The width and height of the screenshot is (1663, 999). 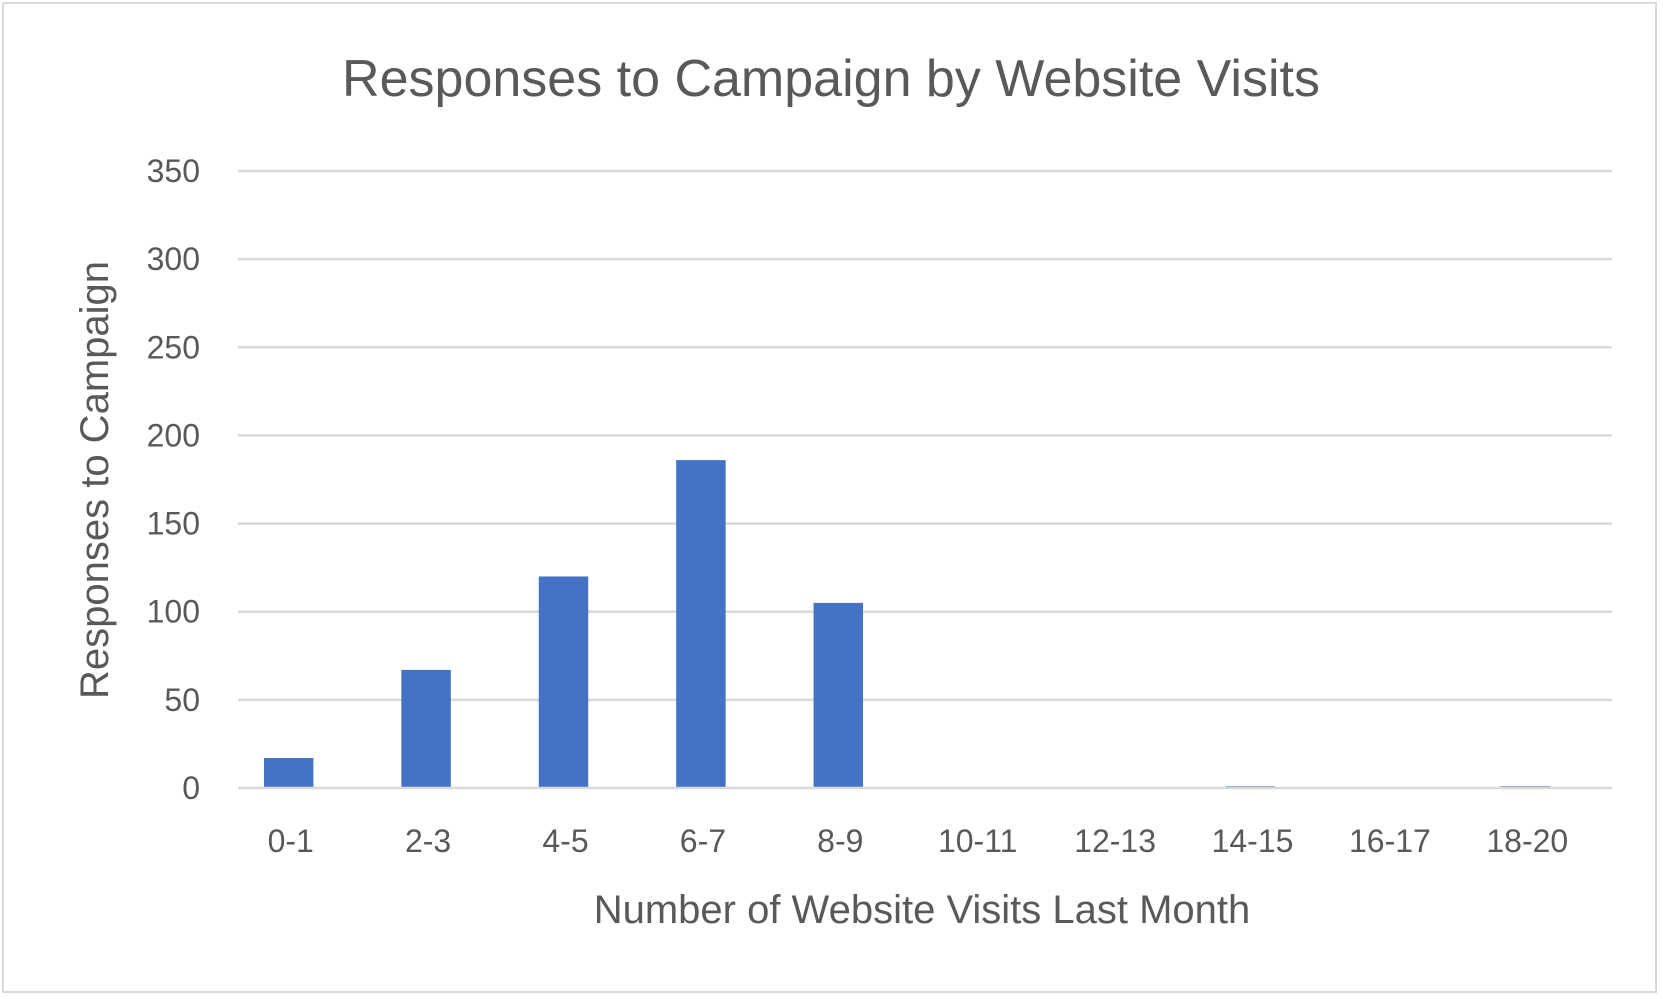 I want to click on x-tick-label: 10-11, so click(x=977, y=841).